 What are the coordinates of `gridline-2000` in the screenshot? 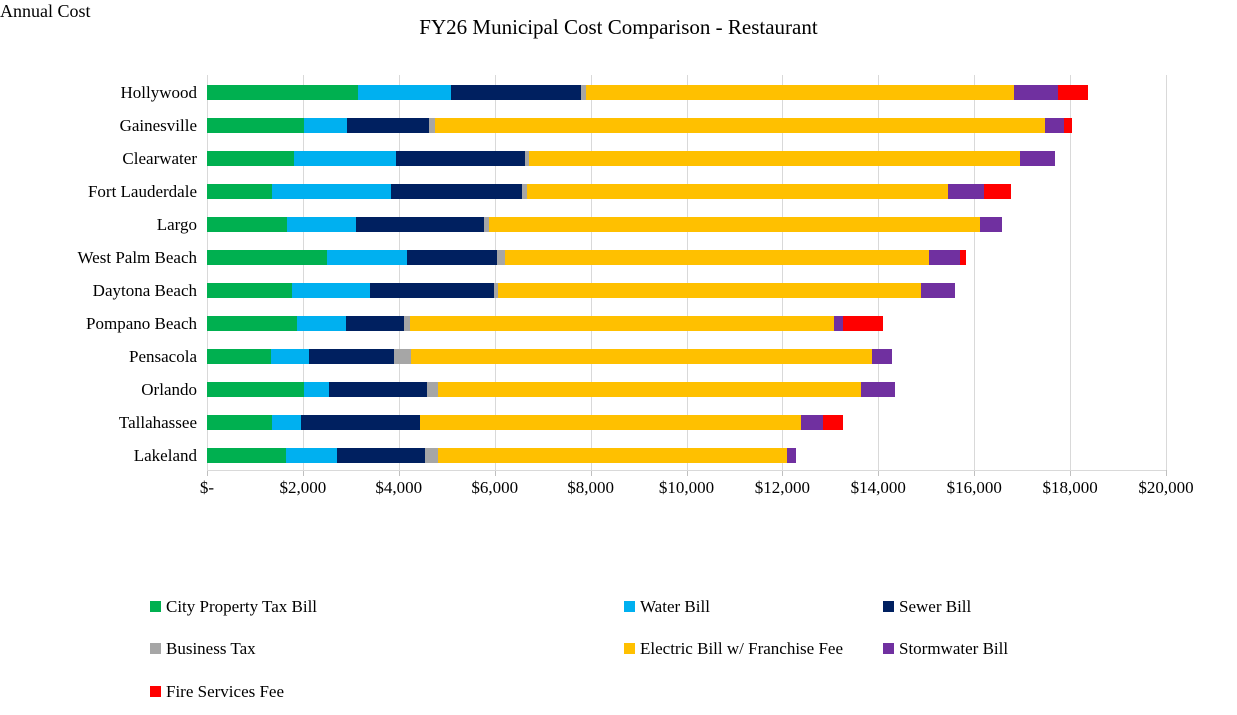 It's located at (303, 272).